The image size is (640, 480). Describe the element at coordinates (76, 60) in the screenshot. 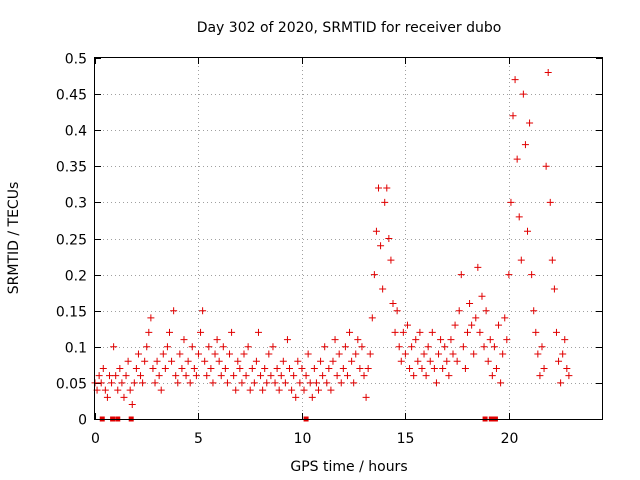

I see `y-tick-label: 0.5` at that location.